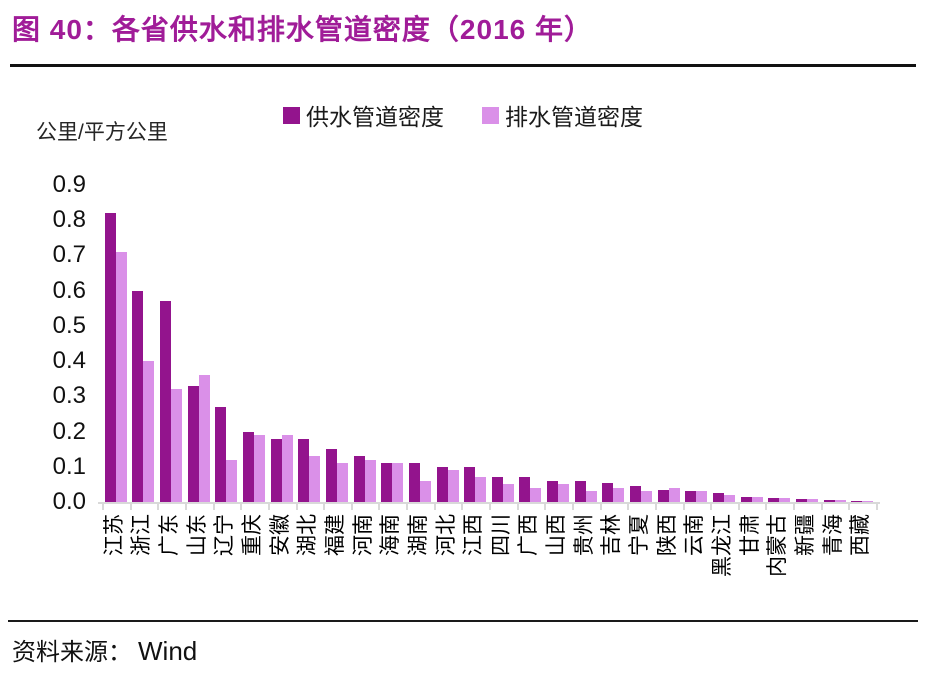  What do you see at coordinates (375, 117) in the screenshot?
I see `legend-label-supply: 供水管道密度` at bounding box center [375, 117].